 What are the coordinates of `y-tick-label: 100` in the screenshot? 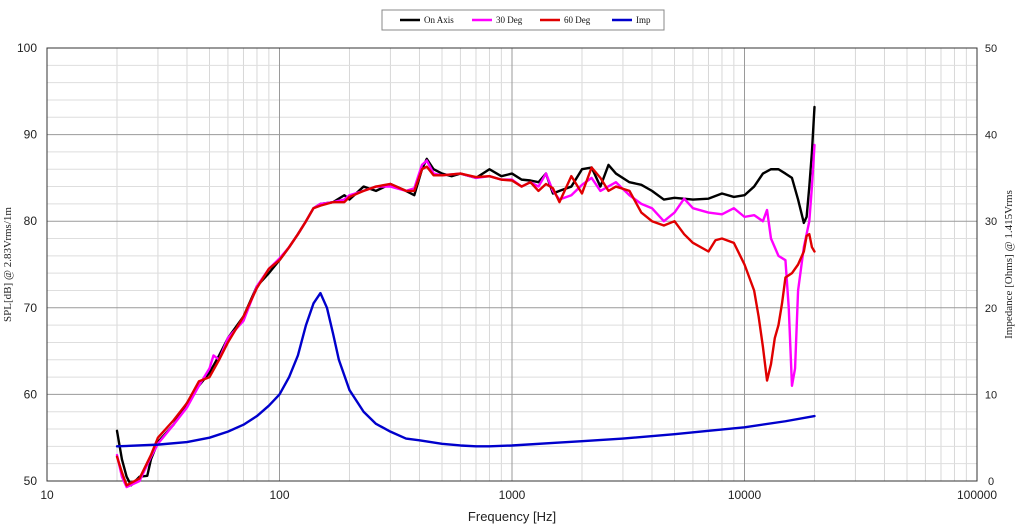 It's located at (27, 48).